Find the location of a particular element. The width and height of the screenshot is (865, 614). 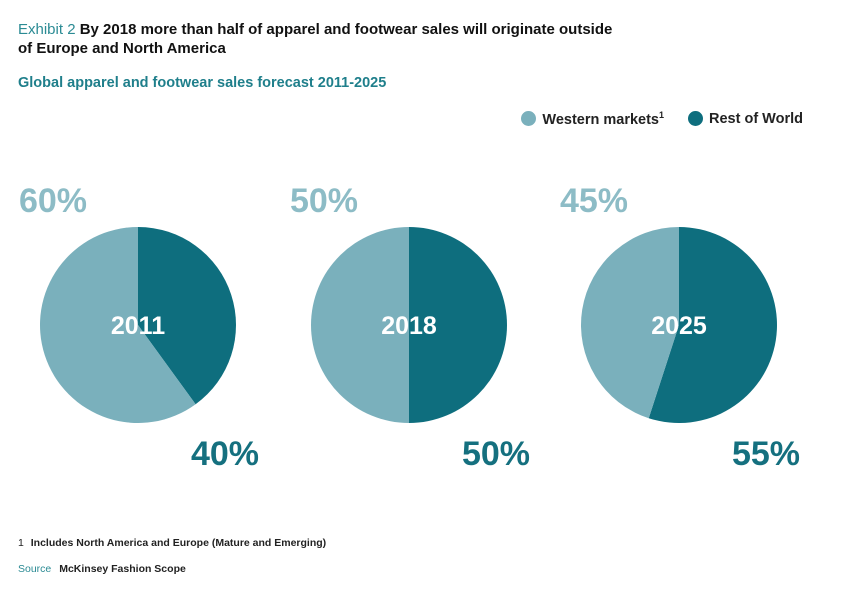

pie-year-label-2018: 2018 is located at coordinates (409, 326).